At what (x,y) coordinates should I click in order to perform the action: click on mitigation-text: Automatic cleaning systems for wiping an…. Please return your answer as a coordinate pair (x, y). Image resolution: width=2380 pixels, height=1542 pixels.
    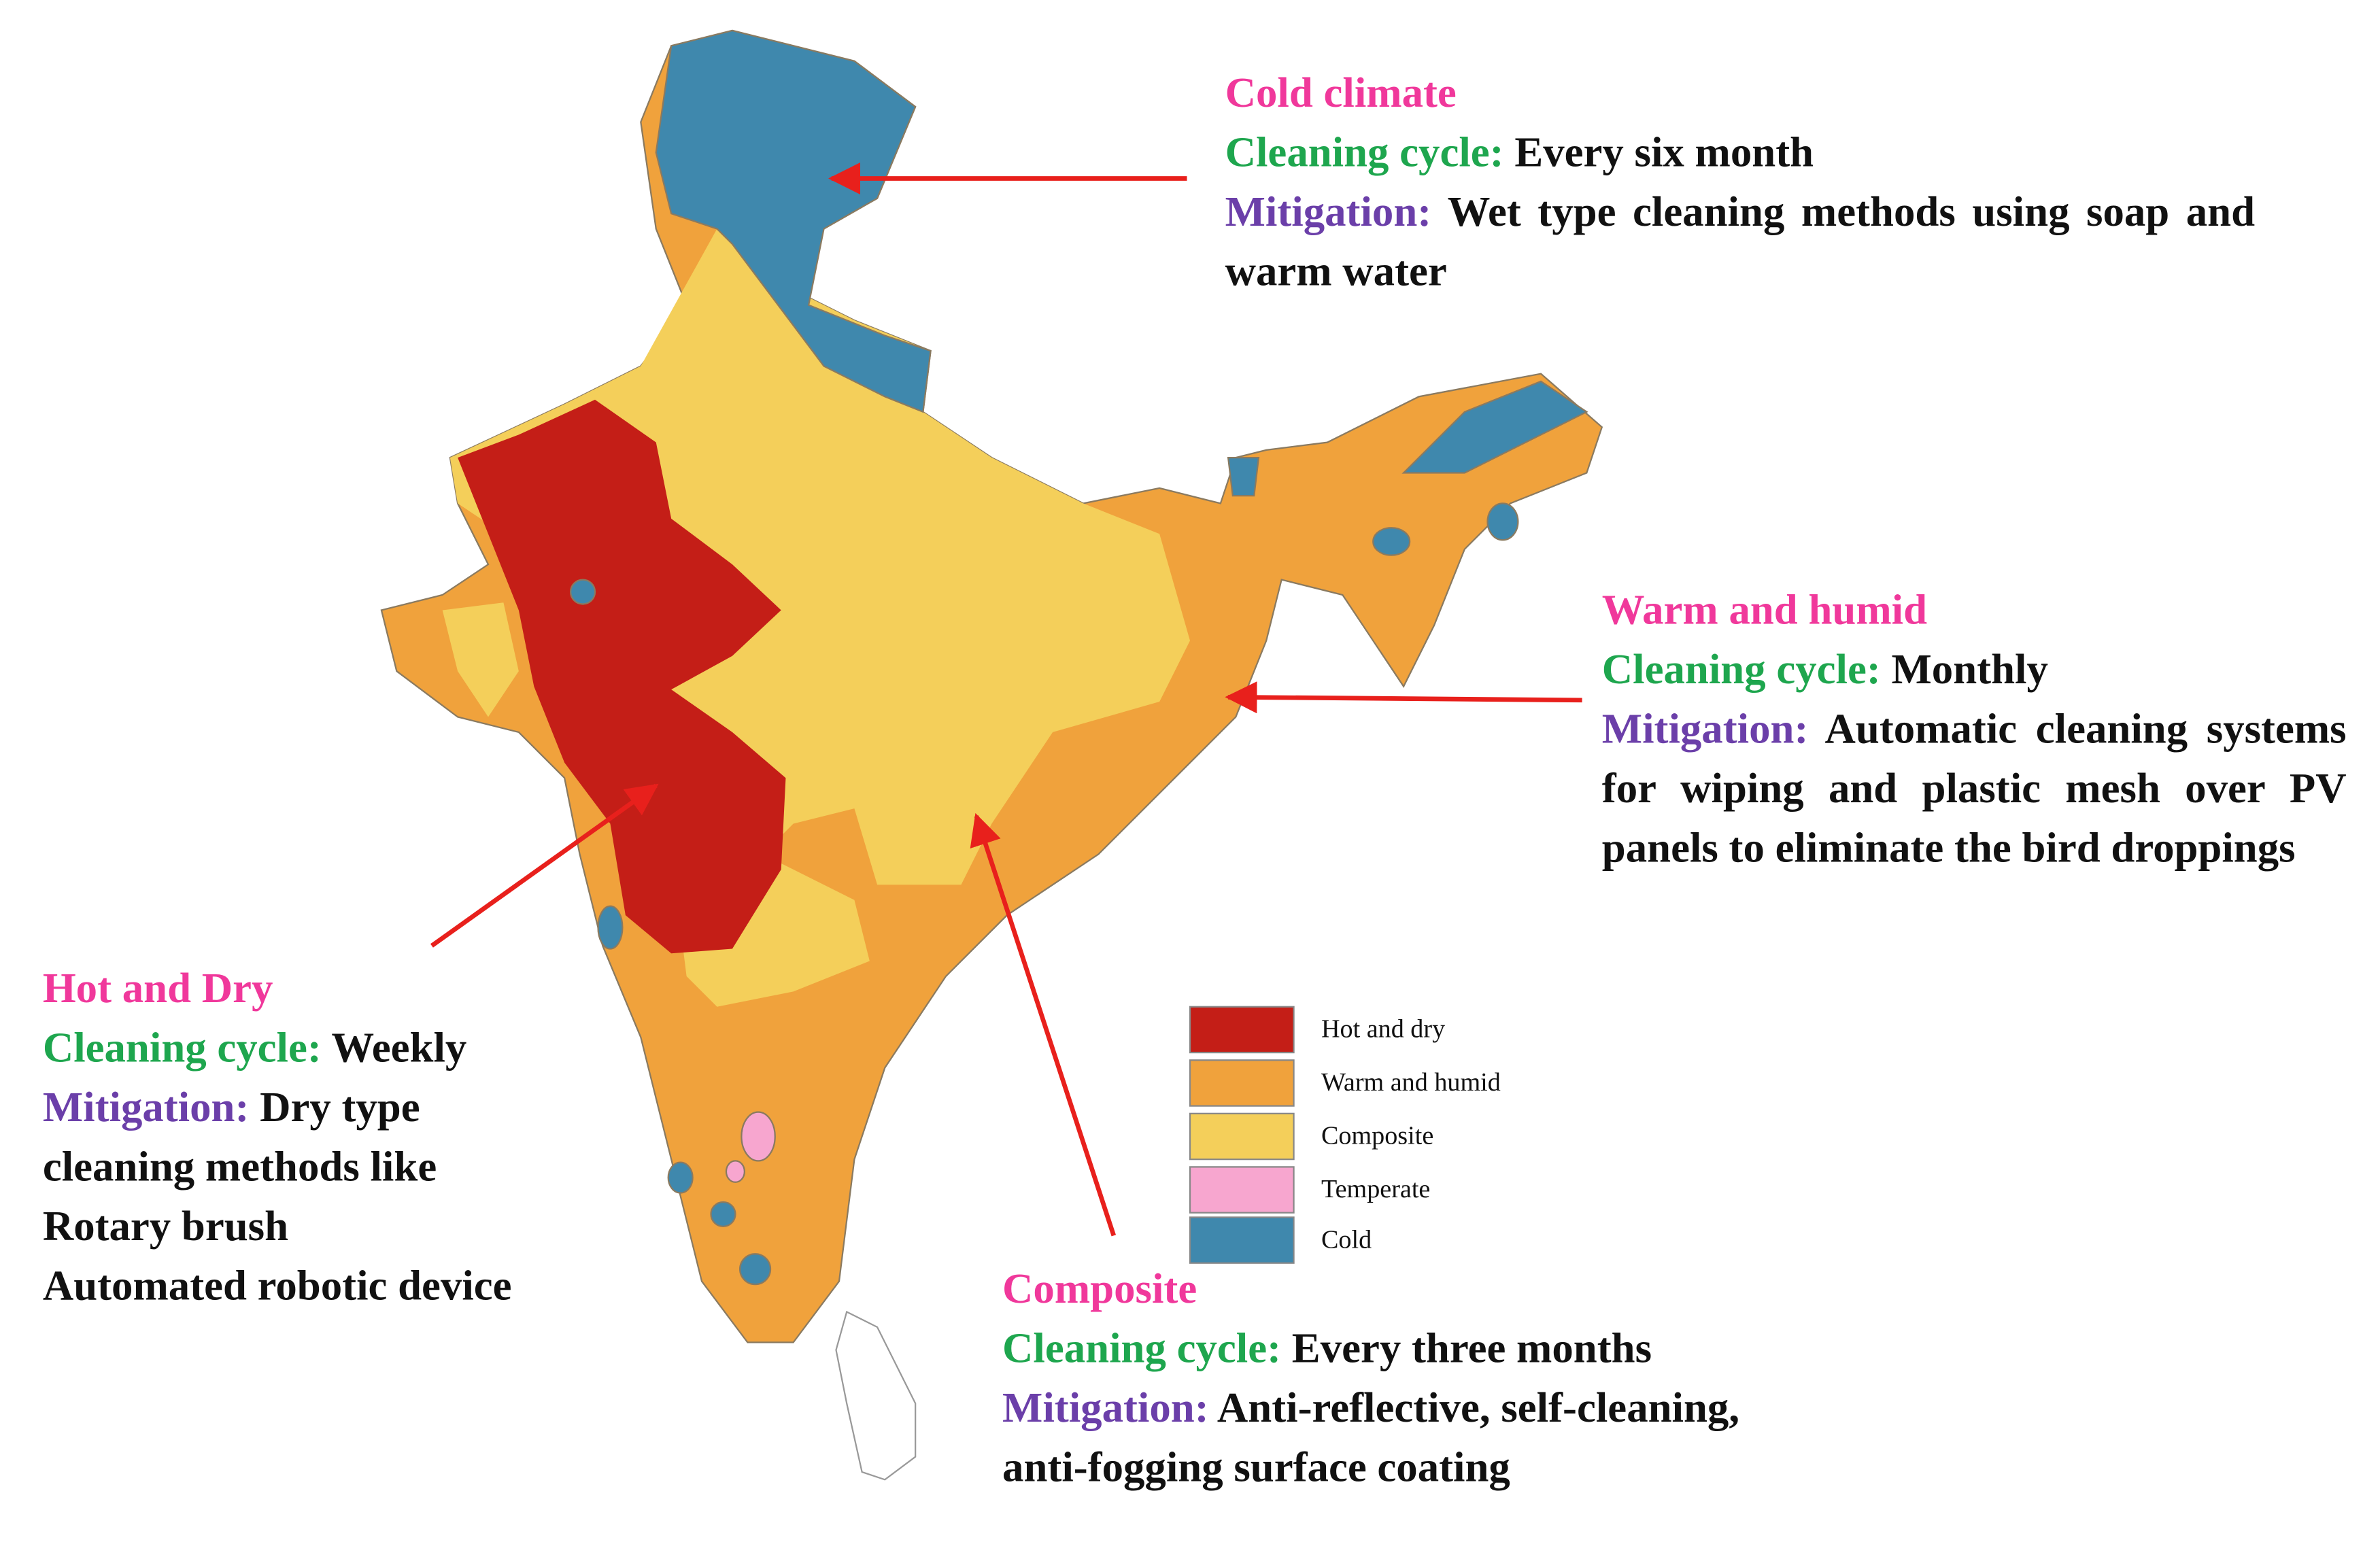
    Looking at the image, I should click on (1974, 790).